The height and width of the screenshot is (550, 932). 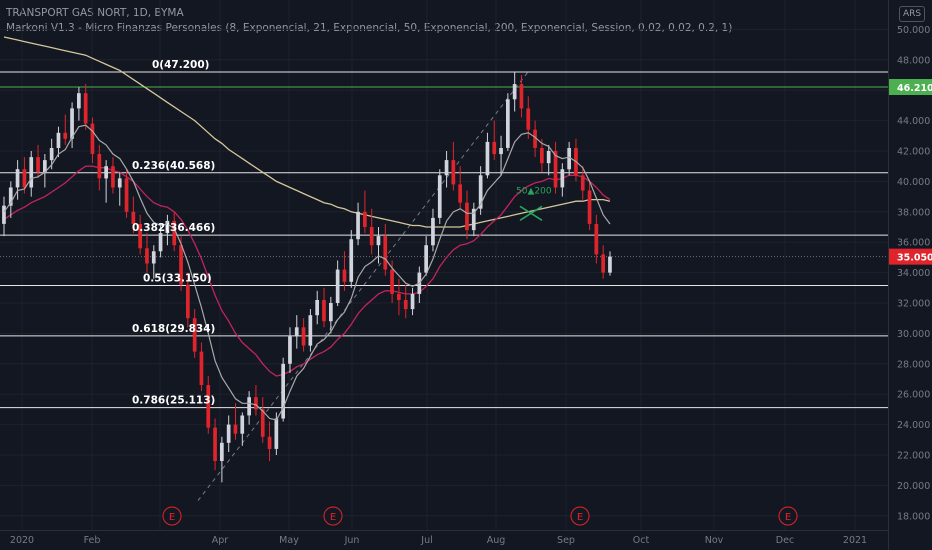 What do you see at coordinates (531, 213) in the screenshot?
I see `cross-marker-icon` at bounding box center [531, 213].